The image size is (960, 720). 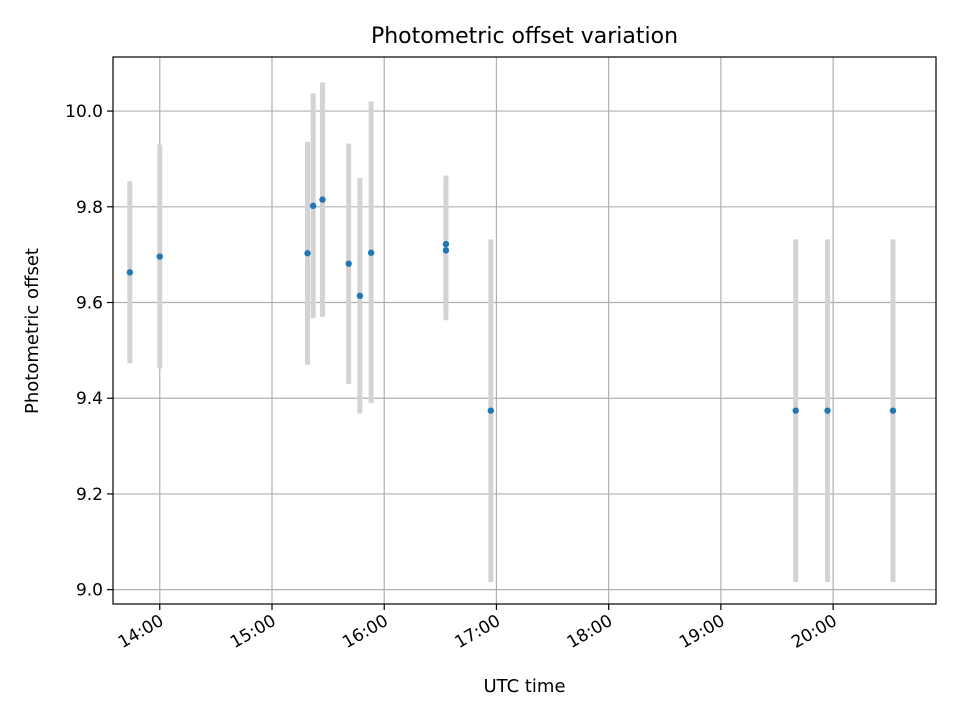 What do you see at coordinates (84, 112) in the screenshot?
I see `y-tick-label: 10.0` at bounding box center [84, 112].